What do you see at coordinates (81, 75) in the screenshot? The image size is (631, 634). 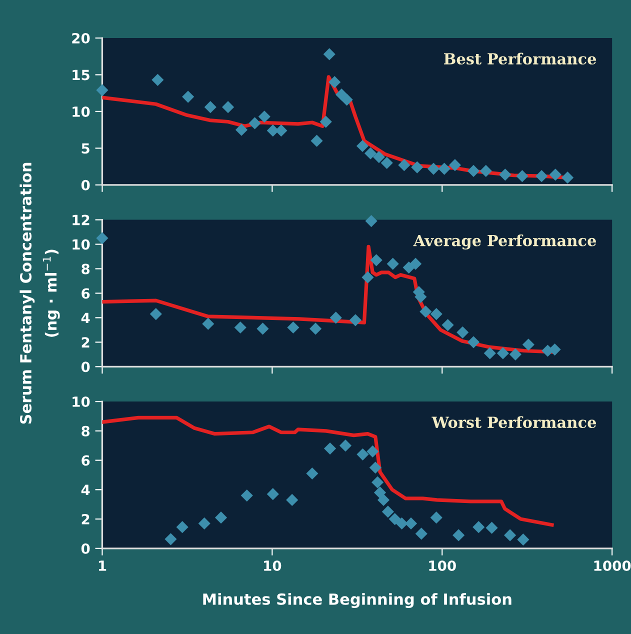 I see `y-tick-label: 15` at bounding box center [81, 75].